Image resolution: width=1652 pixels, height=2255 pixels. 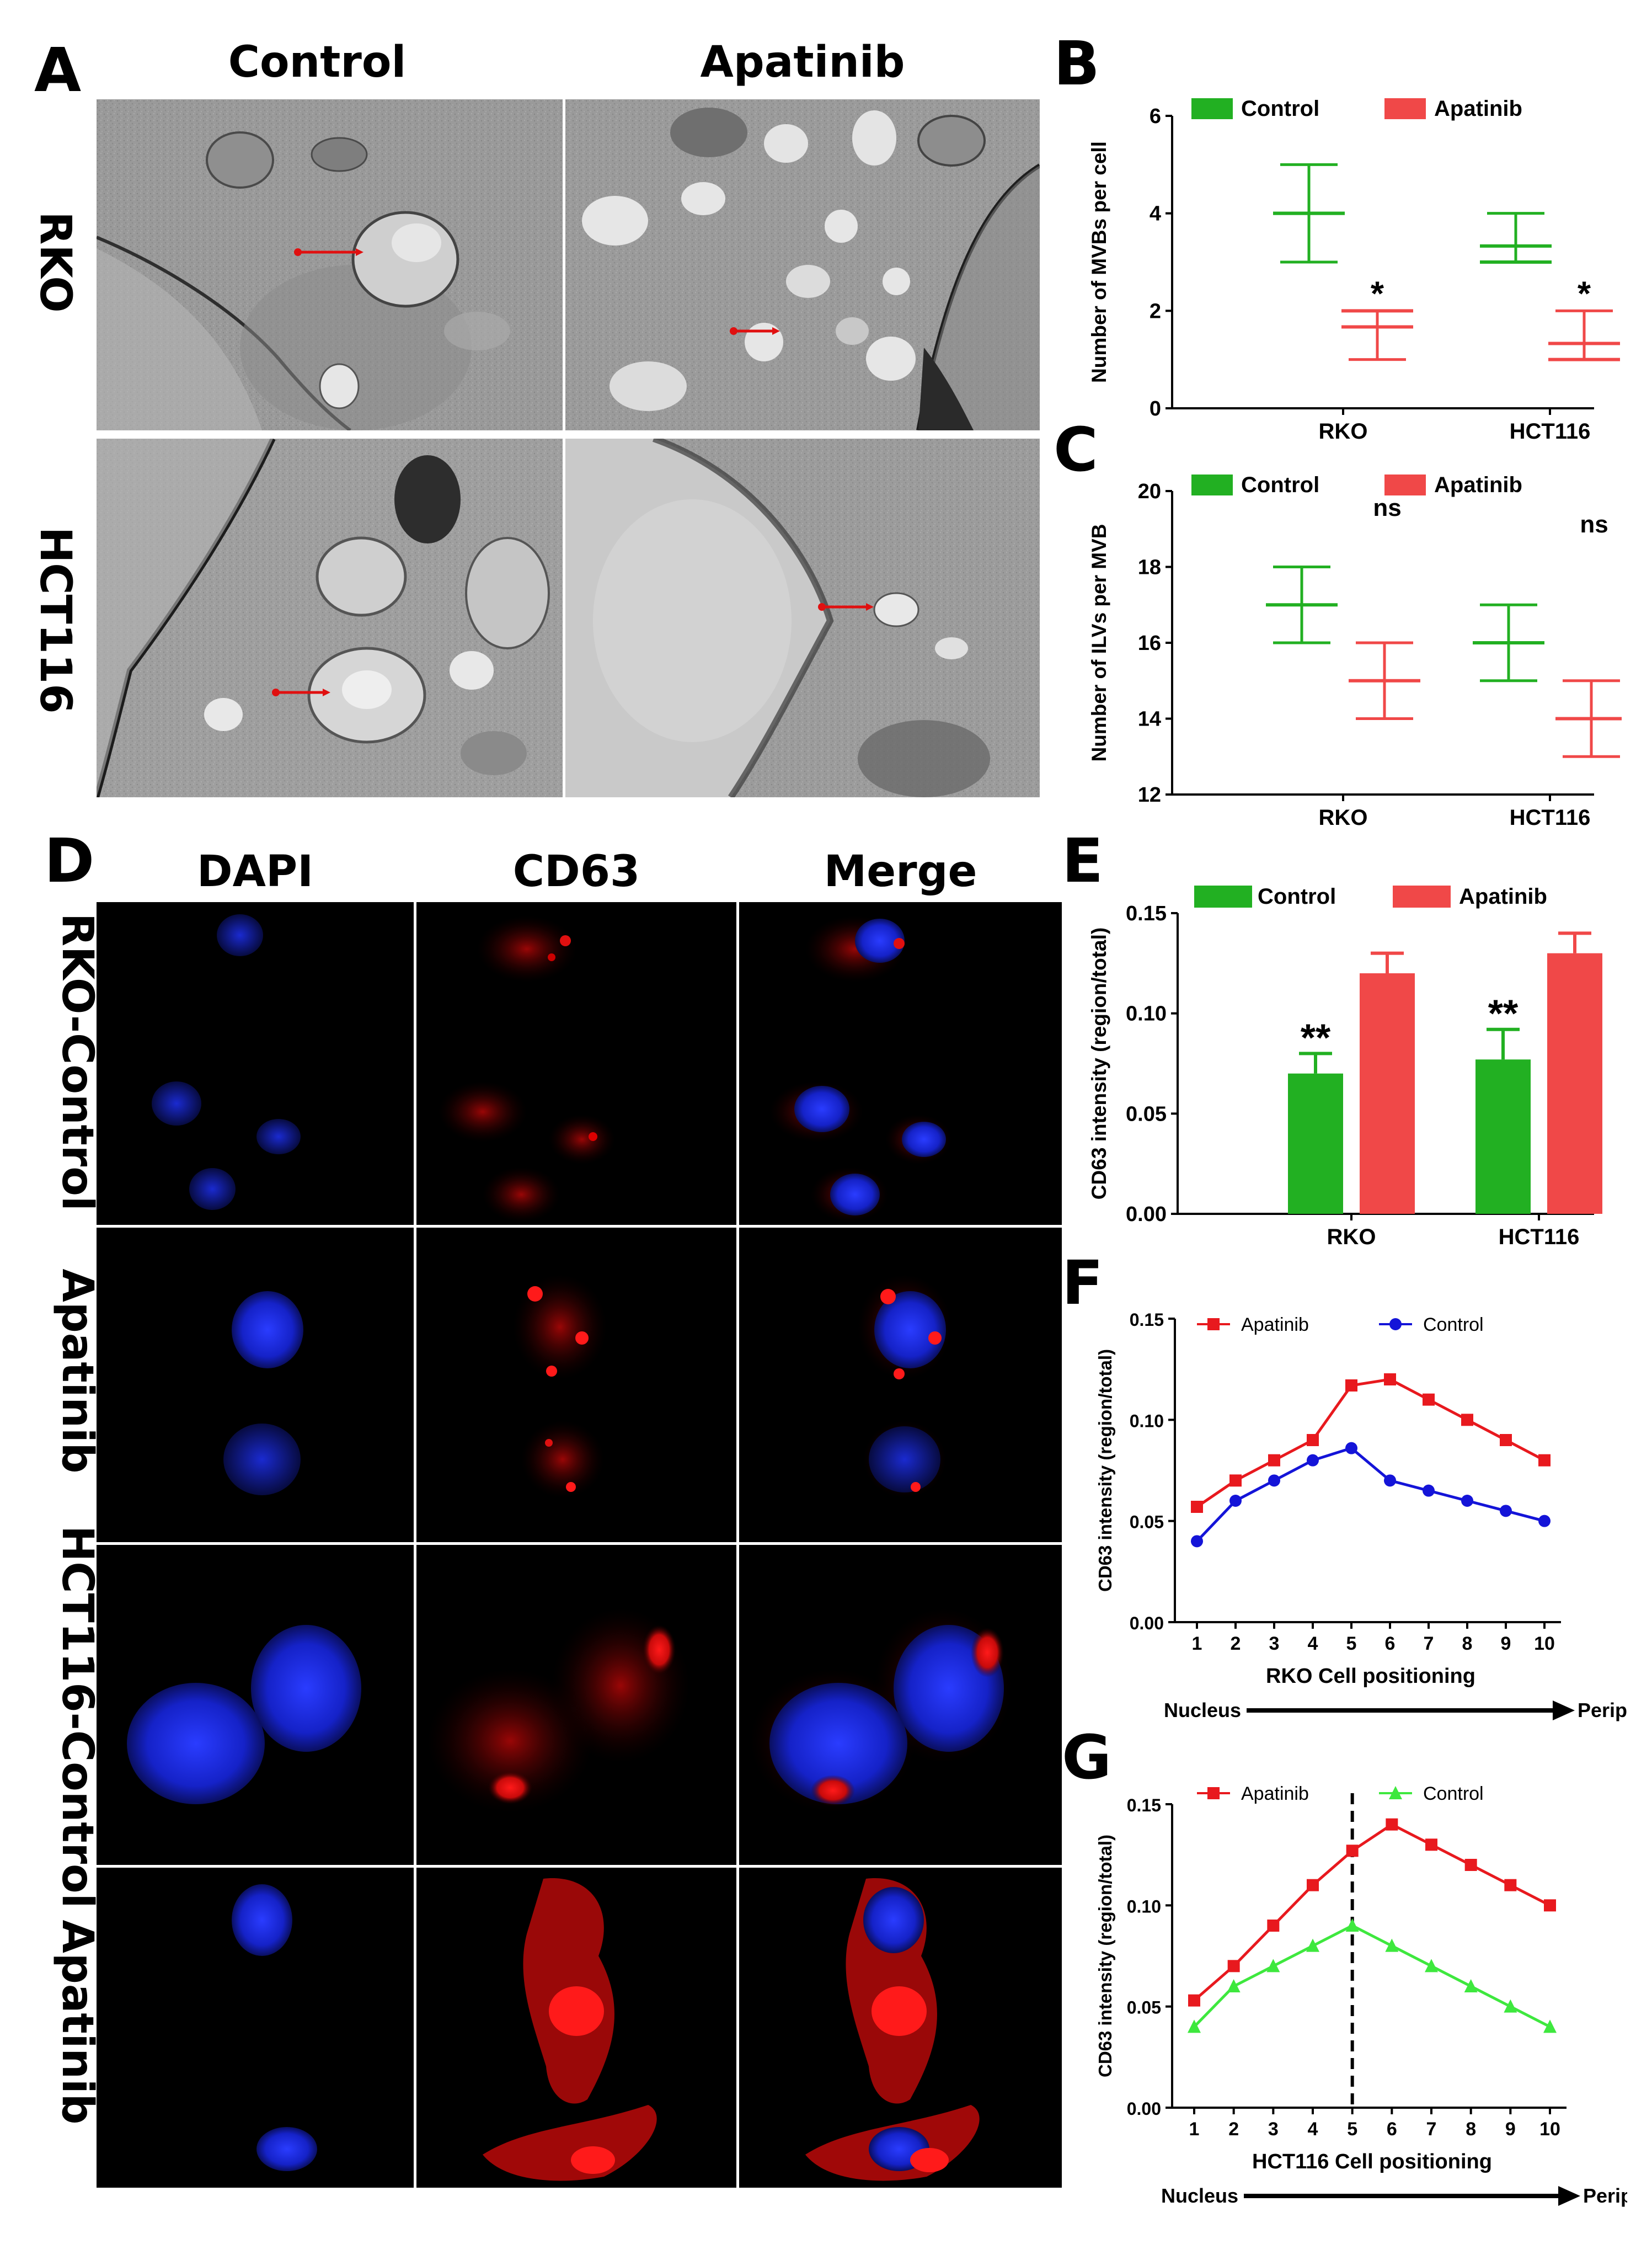 I want to click on row-head-hct116-apatinib: Apatinib, so click(x=77, y=2023).